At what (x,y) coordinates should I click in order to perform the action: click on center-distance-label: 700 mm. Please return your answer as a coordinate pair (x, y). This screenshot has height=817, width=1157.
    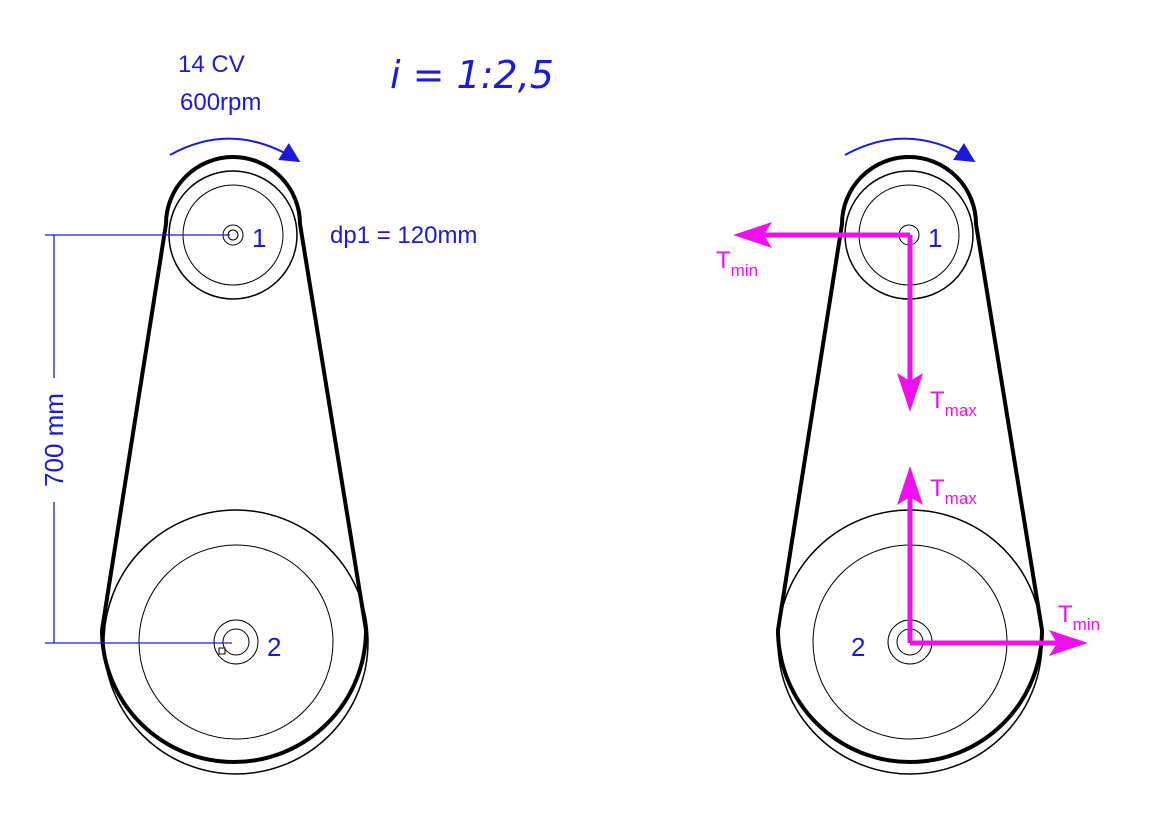
    Looking at the image, I should click on (54, 440).